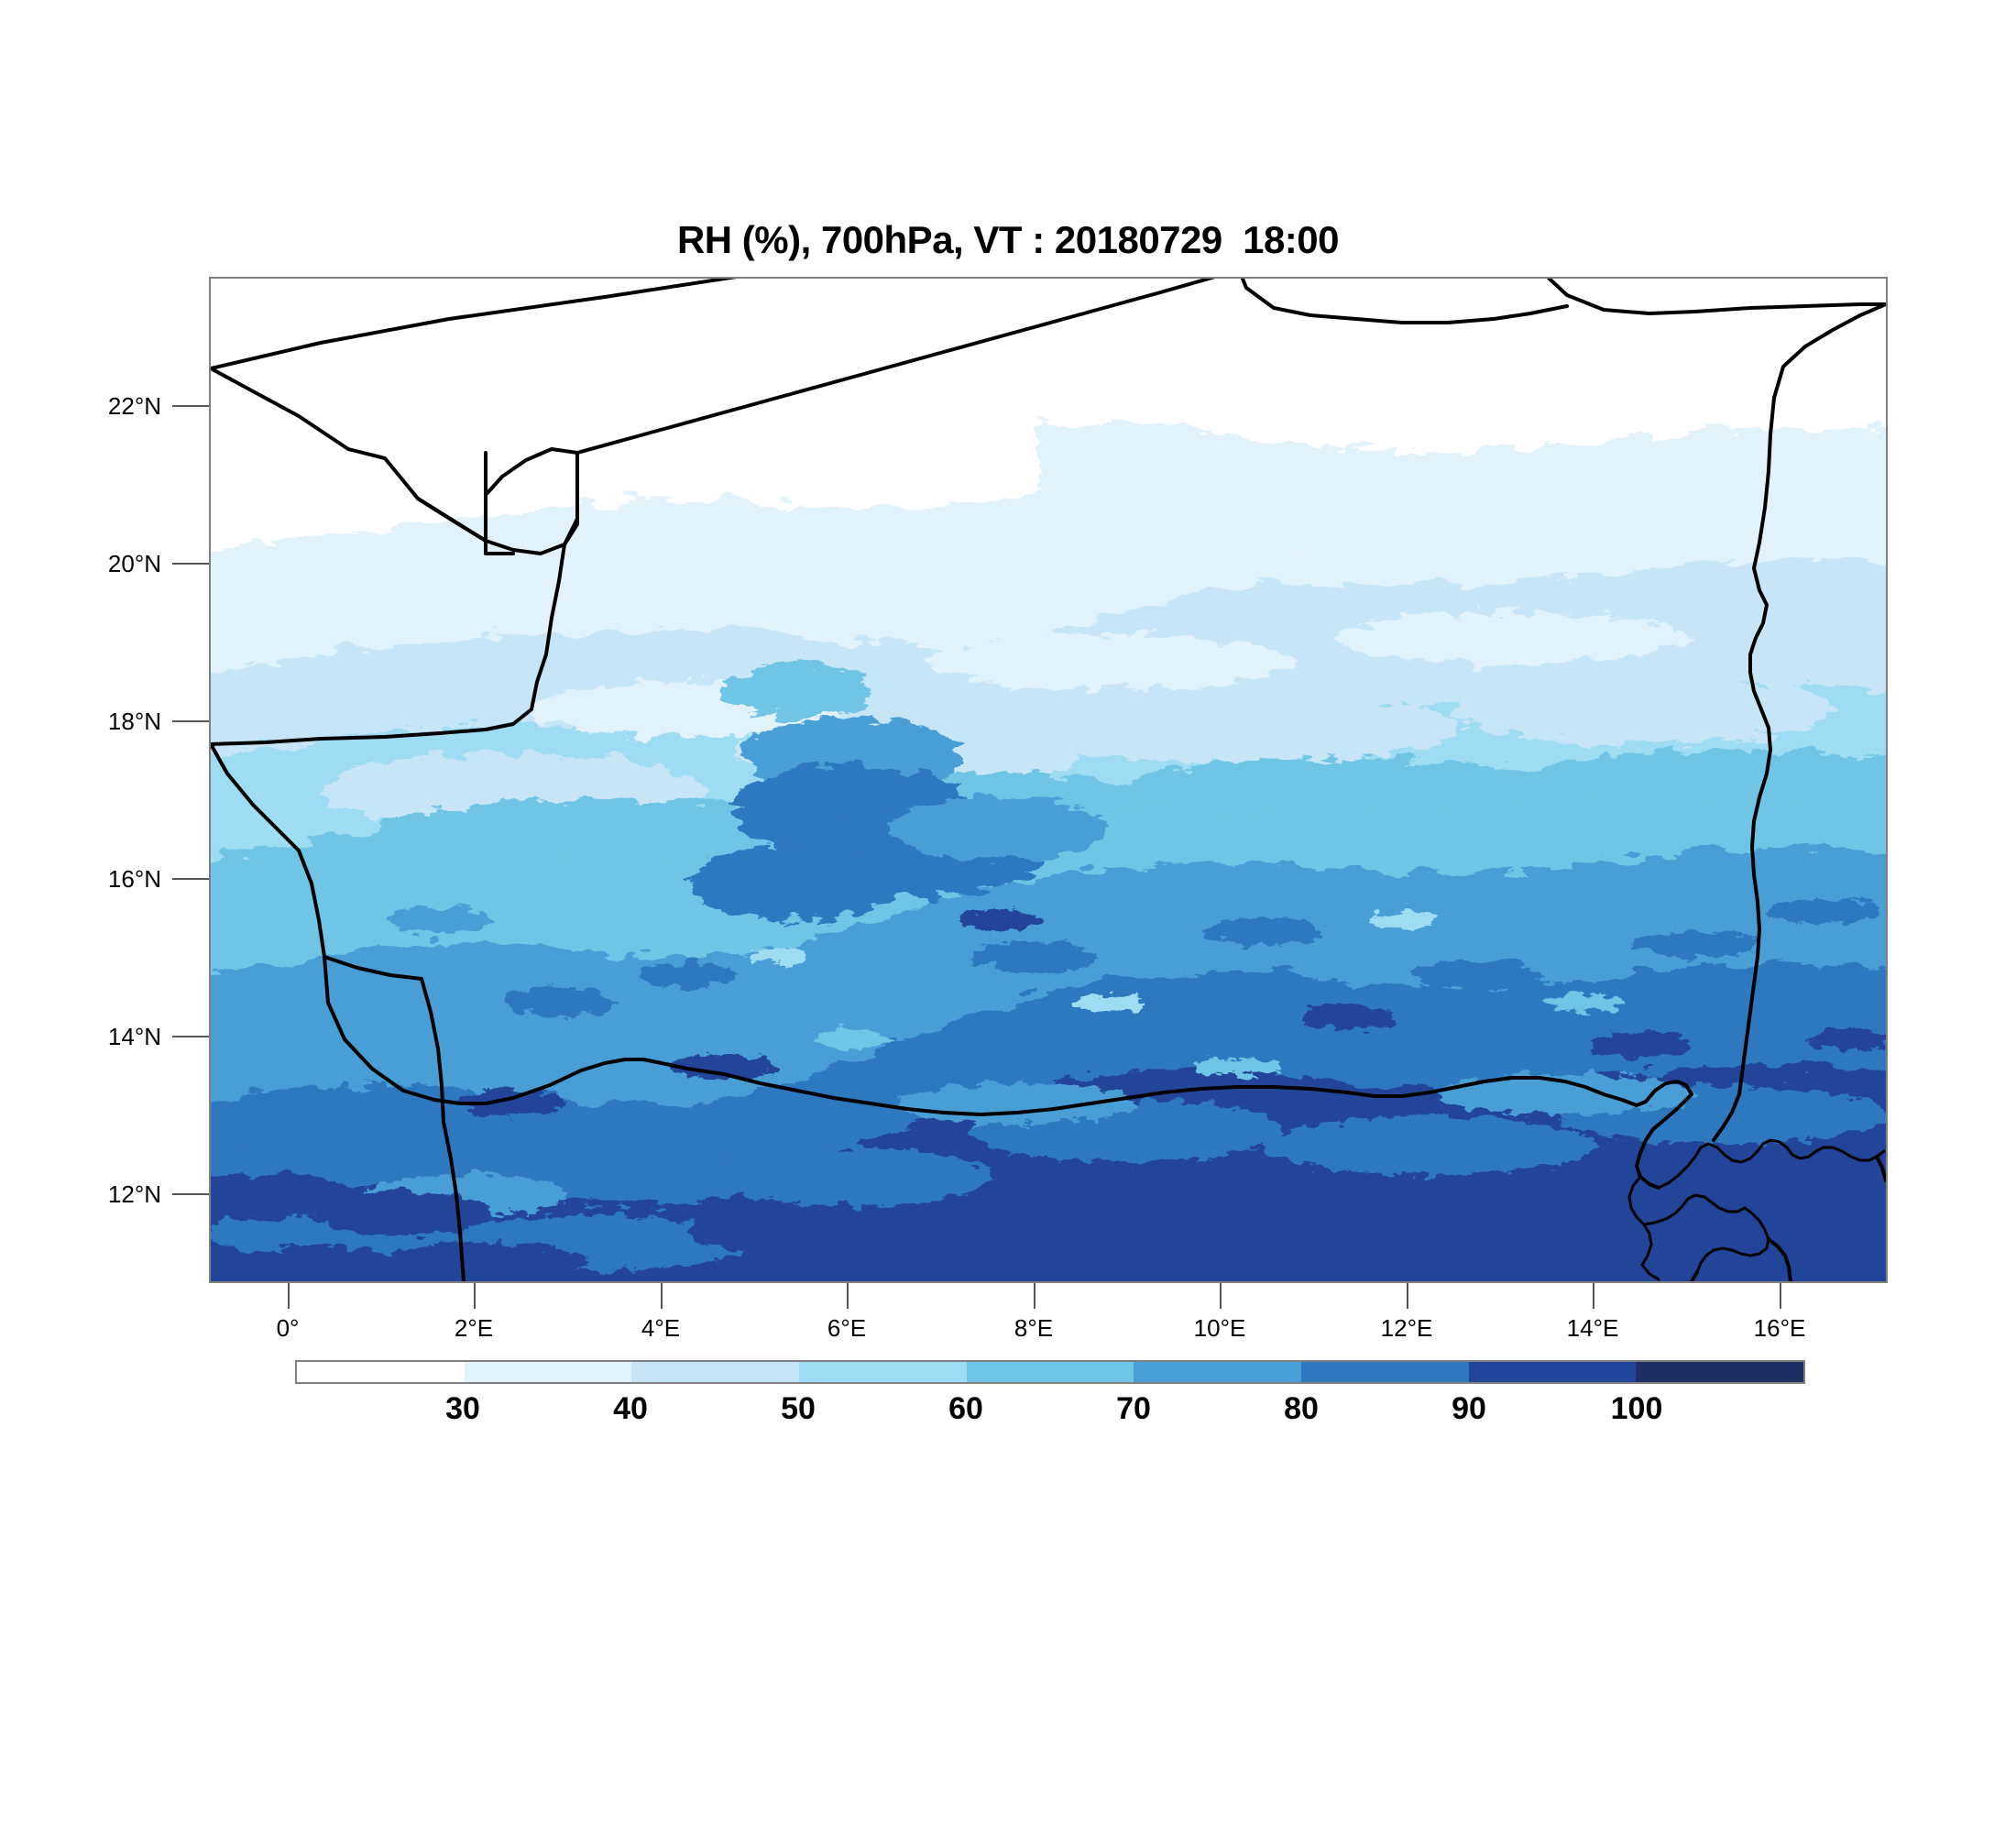 The height and width of the screenshot is (1833, 2016). Describe the element at coordinates (190, 1036) in the screenshot. I see `ytick-line-14N` at that location.